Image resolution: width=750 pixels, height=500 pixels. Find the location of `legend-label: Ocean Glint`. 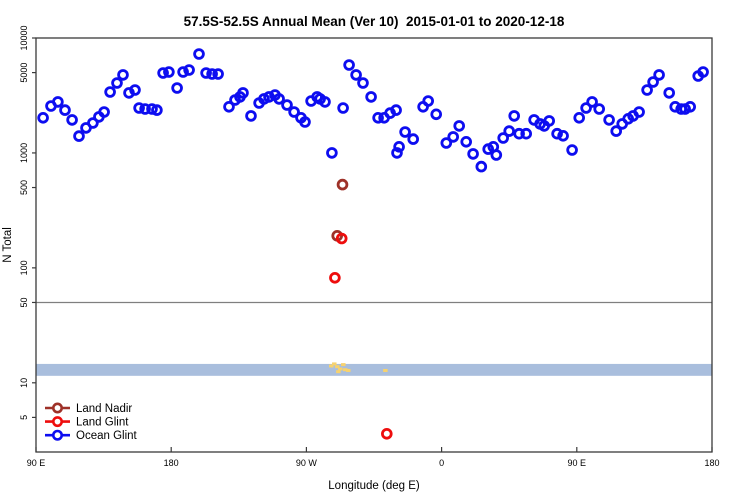

legend-label: Ocean Glint is located at coordinates (107, 436).